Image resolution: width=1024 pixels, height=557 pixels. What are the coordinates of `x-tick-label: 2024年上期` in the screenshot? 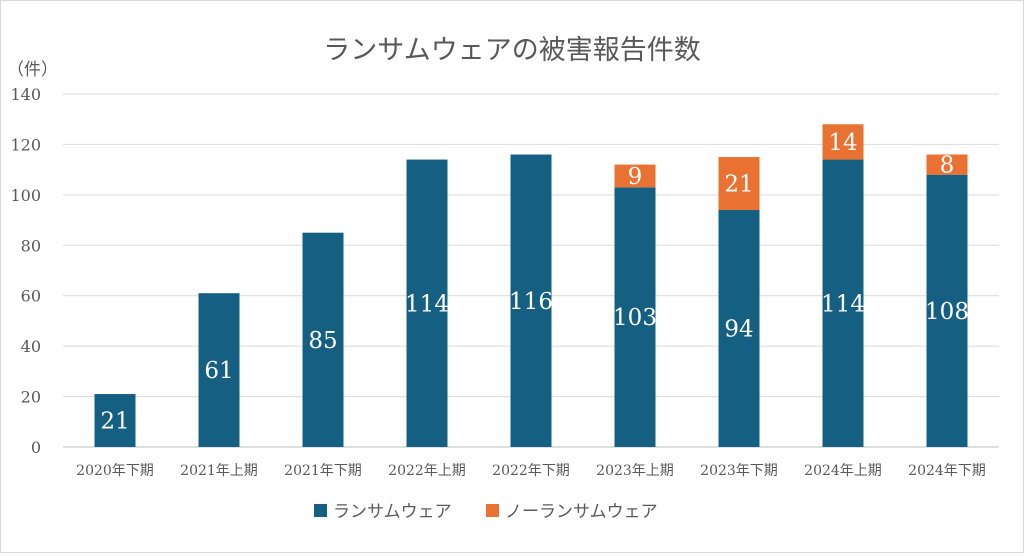 It's located at (843, 471).